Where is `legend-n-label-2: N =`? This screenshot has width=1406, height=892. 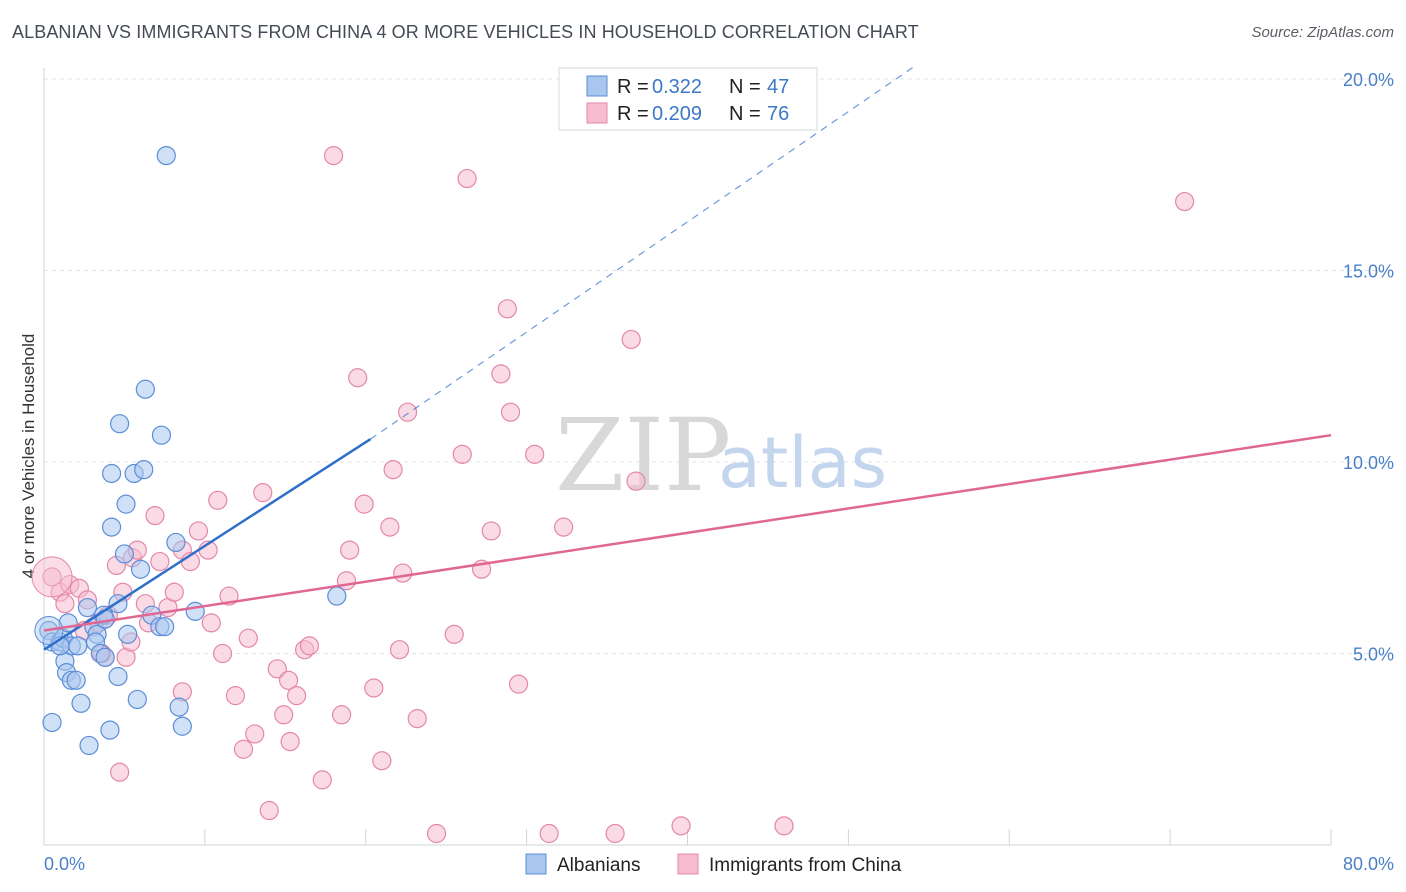
legend-n-label-2: N = is located at coordinates (745, 114).